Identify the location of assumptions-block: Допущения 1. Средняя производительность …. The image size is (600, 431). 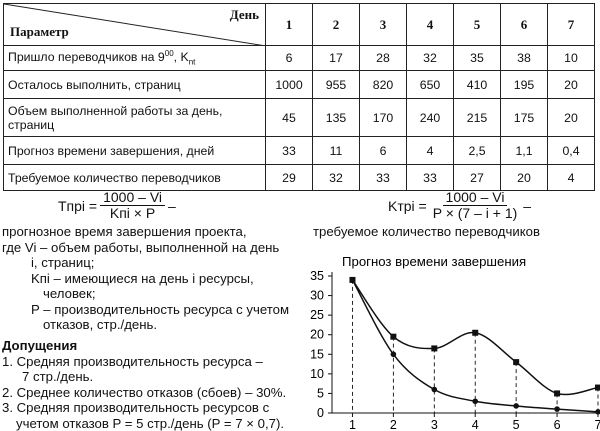
(144, 384).